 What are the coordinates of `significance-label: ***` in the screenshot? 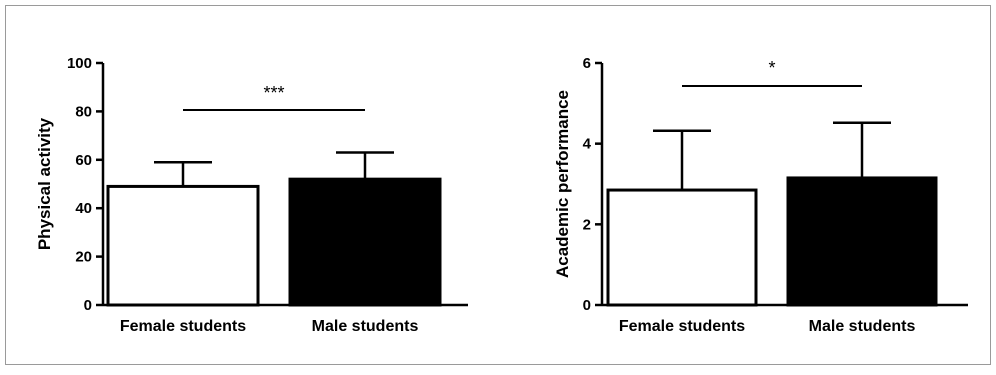 It's located at (273, 93).